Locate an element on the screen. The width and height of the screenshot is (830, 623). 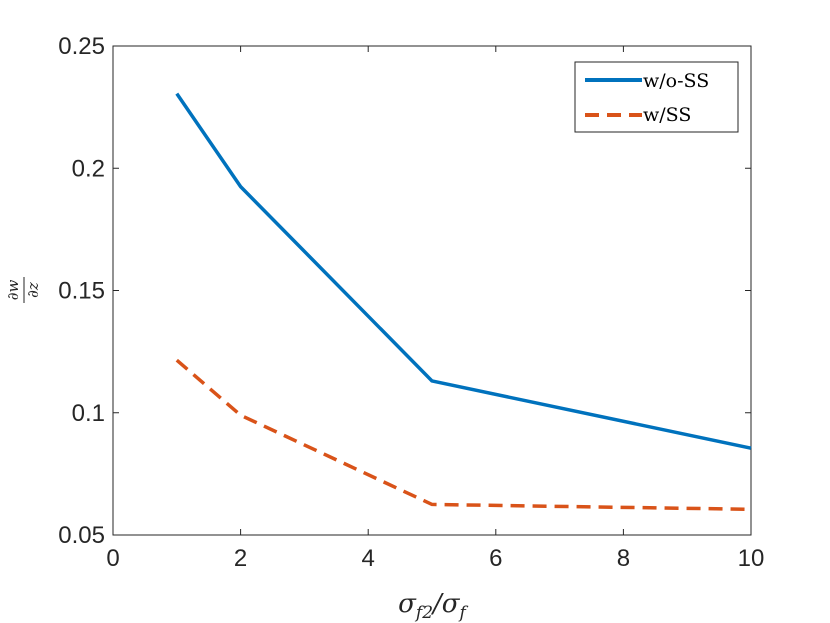
x-axis-title-text: σf2/σf is located at coordinates (433, 606).